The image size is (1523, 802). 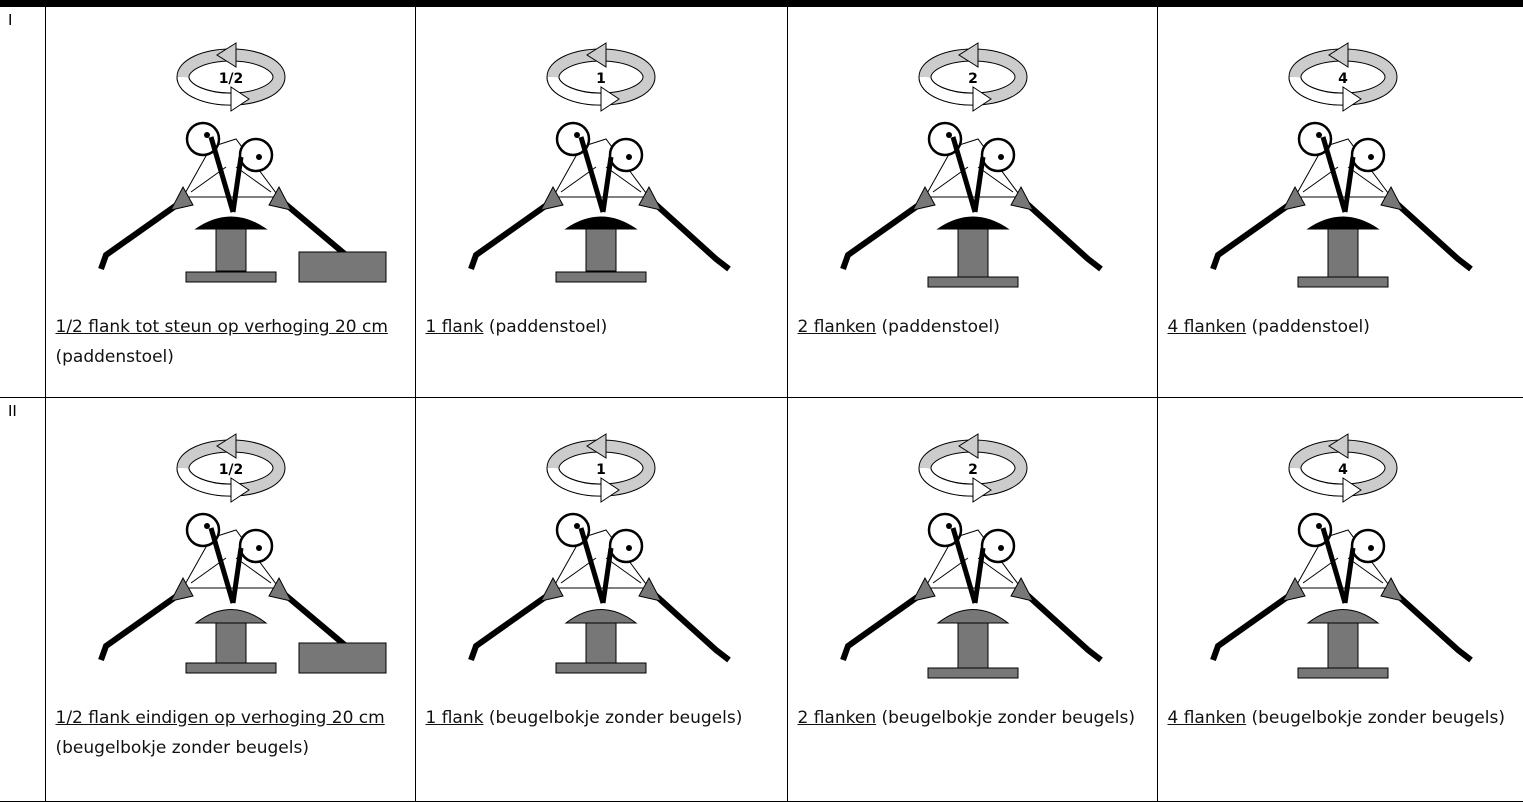 I want to click on row-label-cell: I, so click(x=22, y=202).